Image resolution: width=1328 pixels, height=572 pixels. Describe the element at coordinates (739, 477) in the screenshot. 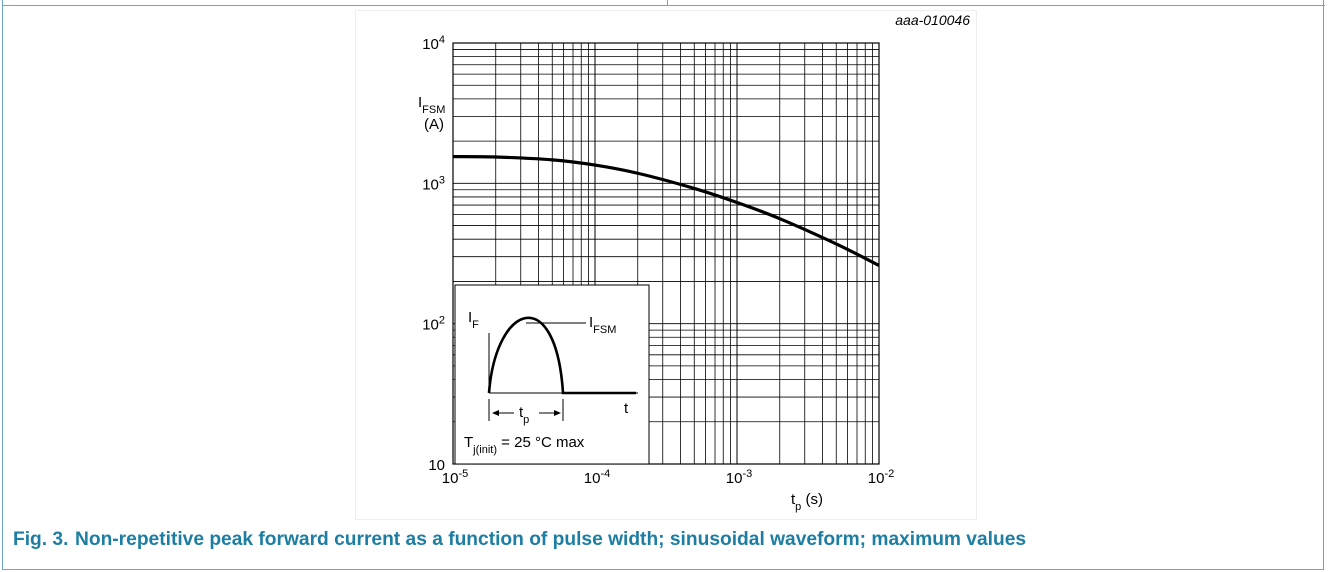

I see `x-tick-label: 10⁻³` at that location.